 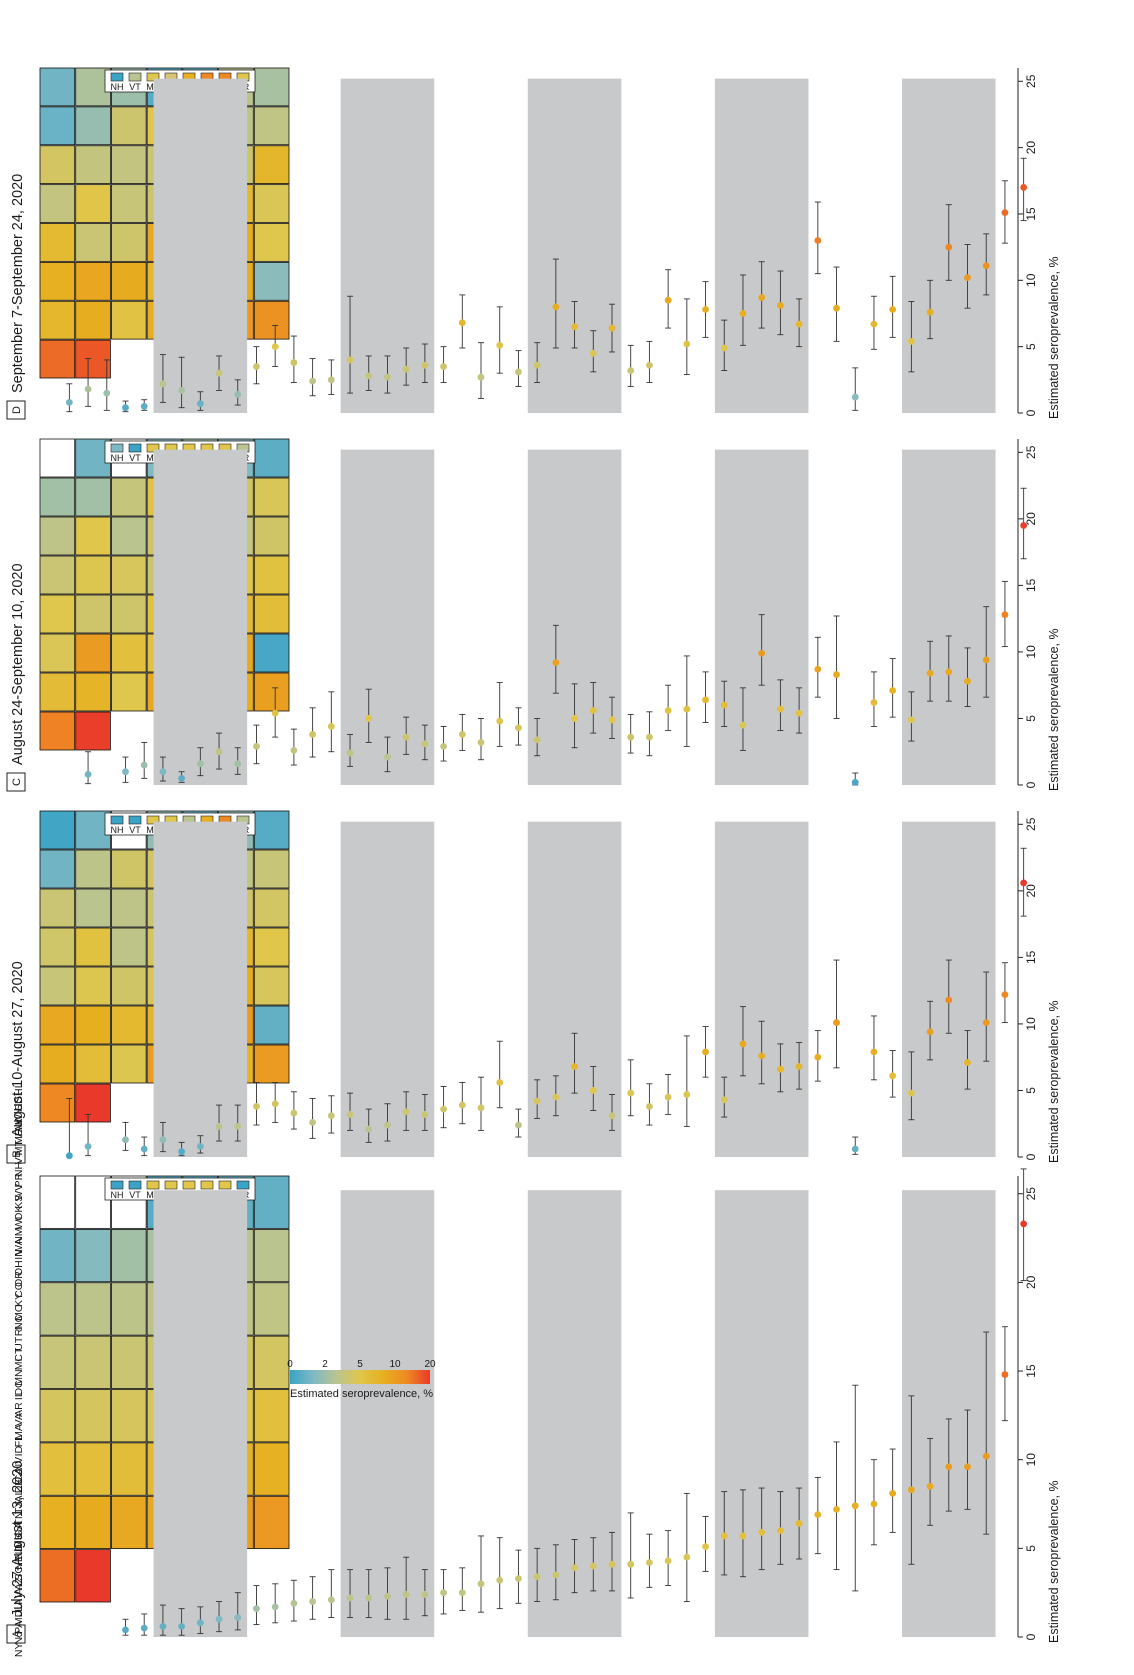 I want to click on value-axis-tick-label: 20, so click(x=1031, y=1282).